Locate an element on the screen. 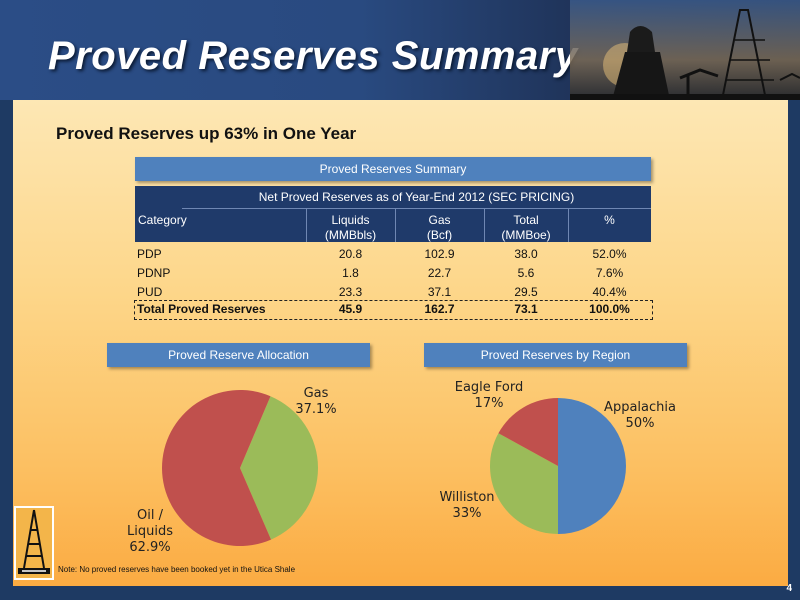  page-title: Proved Reserves Summary is located at coordinates (313, 56).